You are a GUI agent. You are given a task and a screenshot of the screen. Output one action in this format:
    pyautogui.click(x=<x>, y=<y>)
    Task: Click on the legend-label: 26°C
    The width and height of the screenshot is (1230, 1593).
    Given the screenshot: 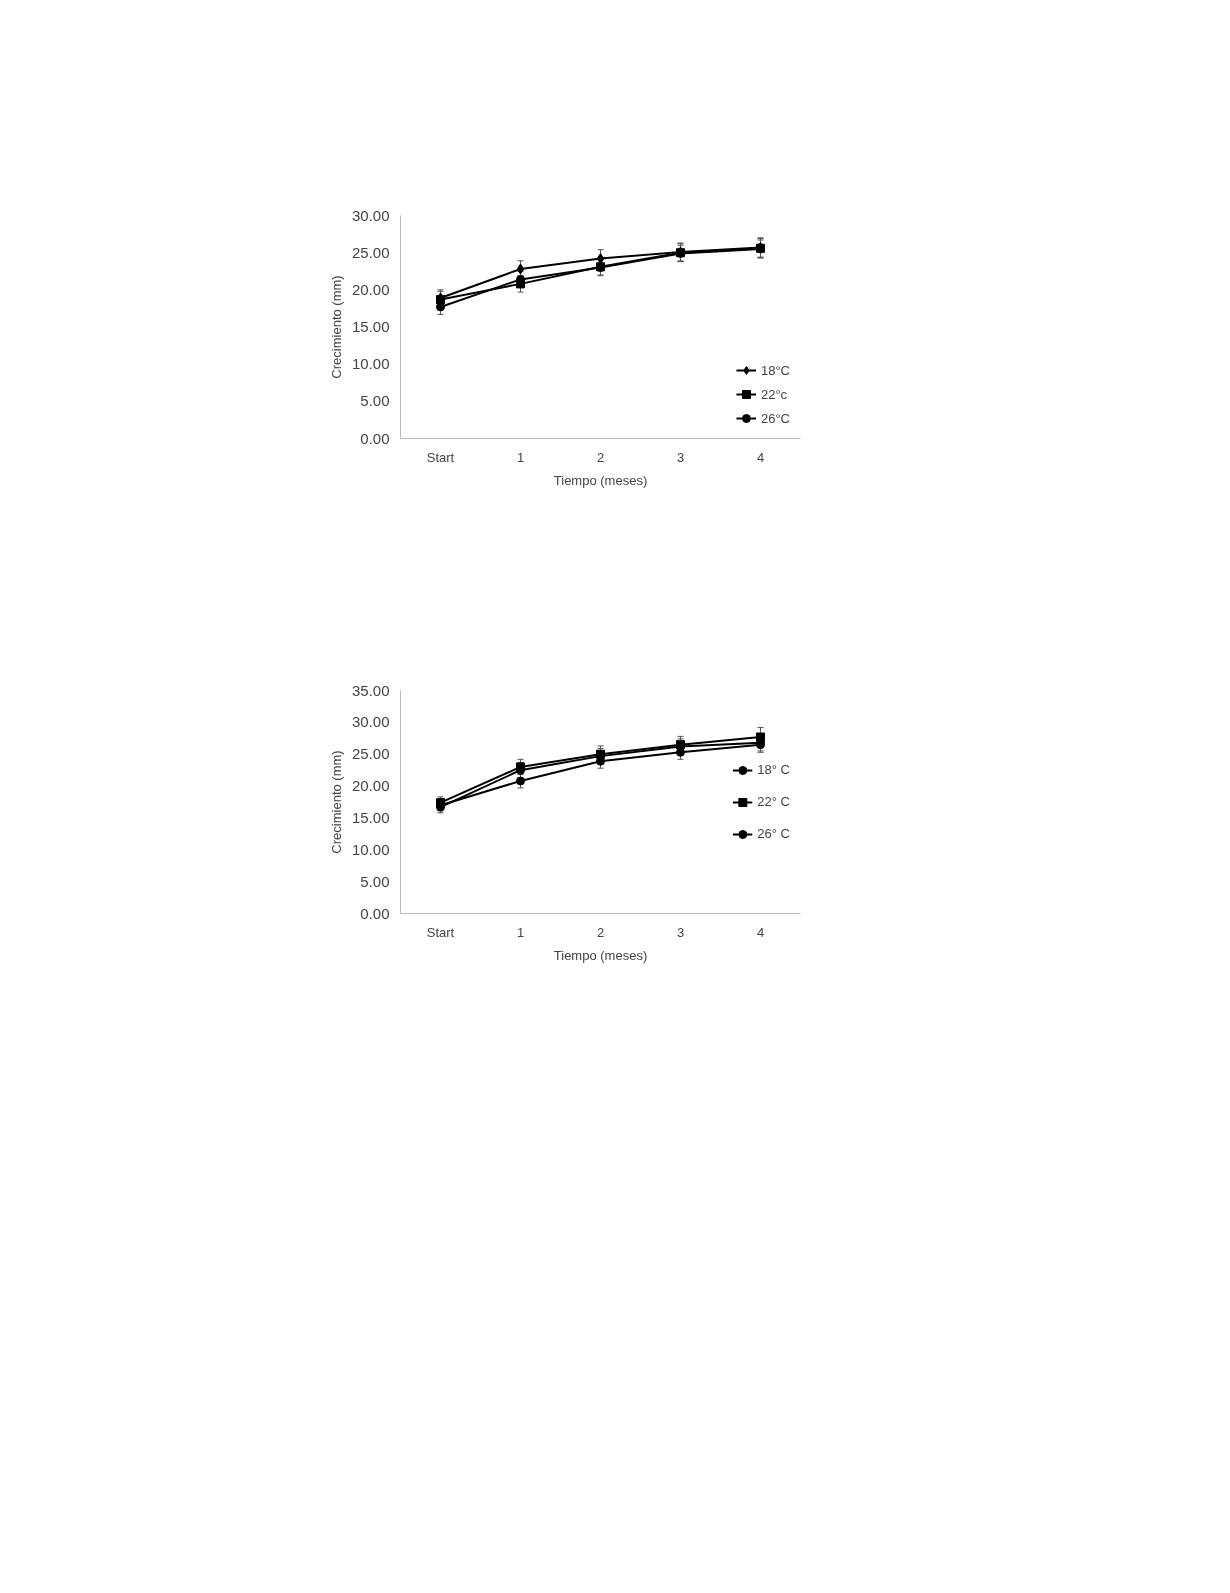 What is the action you would take?
    pyautogui.click(x=775, y=418)
    